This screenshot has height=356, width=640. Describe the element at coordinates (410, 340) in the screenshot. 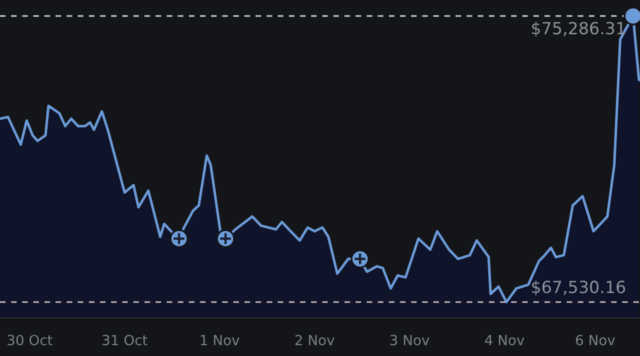

I see `x-tick-label: 3 Nov` at that location.